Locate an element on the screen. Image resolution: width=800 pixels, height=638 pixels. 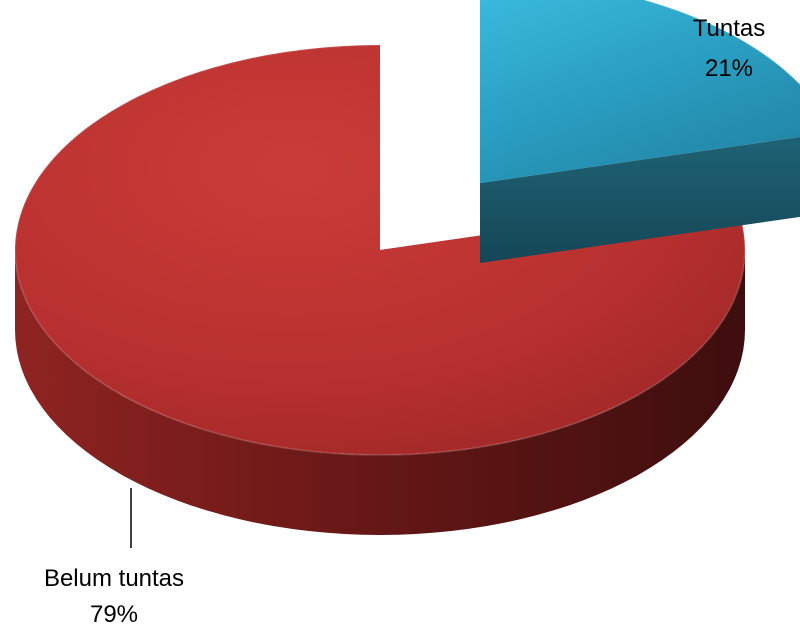
slice-label-value-belum-tuntas: 79% is located at coordinates (114, 614).